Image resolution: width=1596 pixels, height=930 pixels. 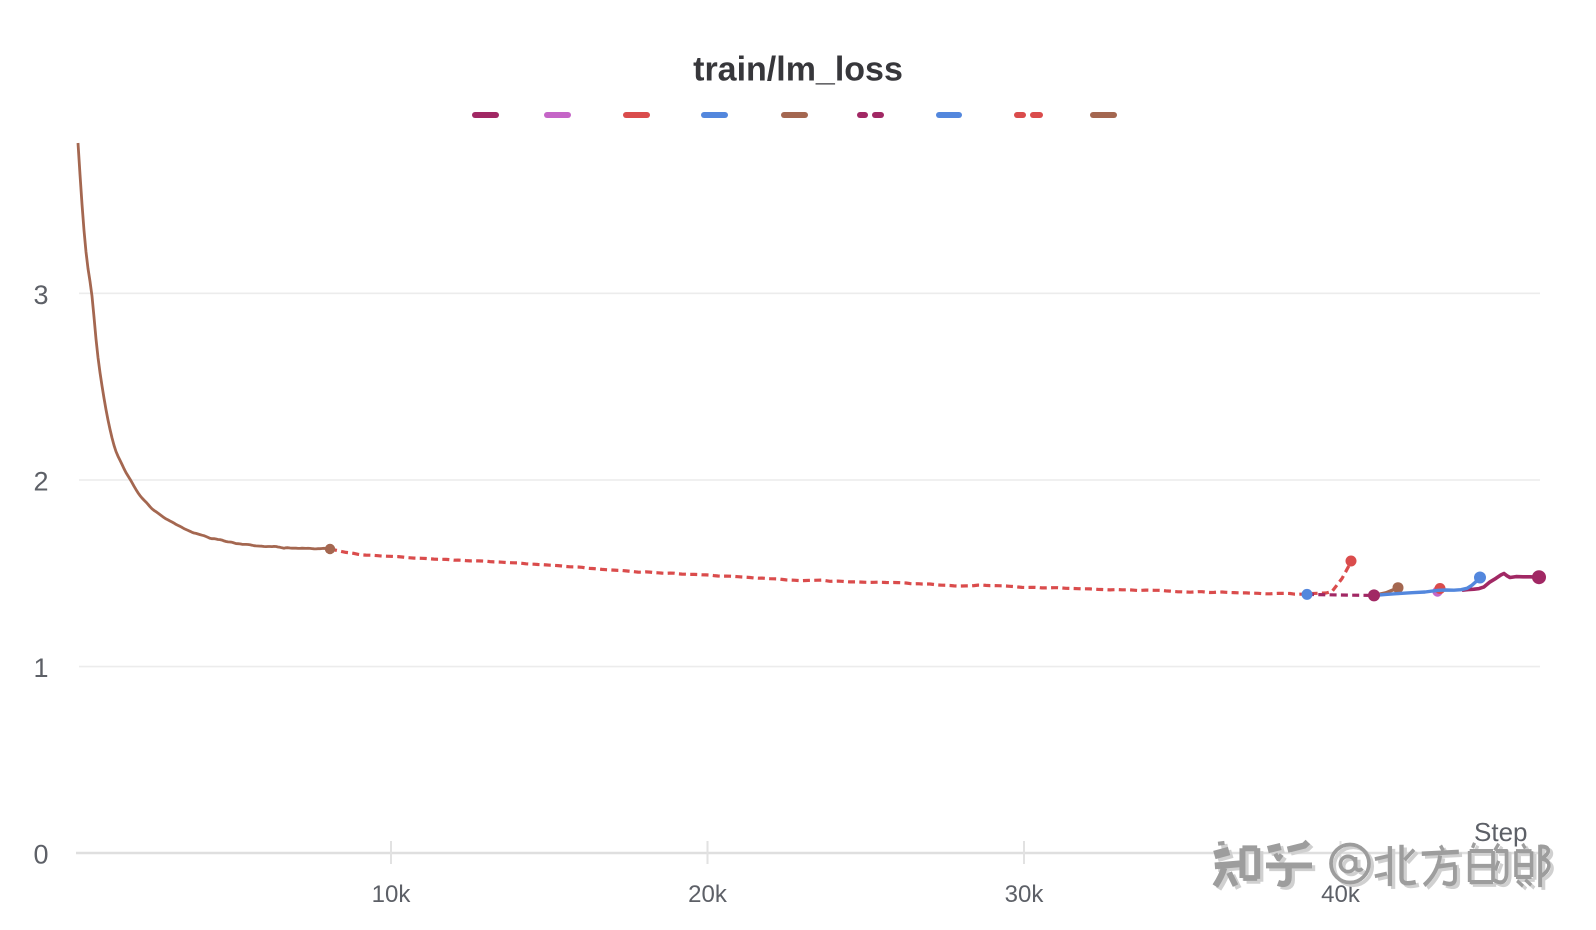 What do you see at coordinates (798, 70) in the screenshot?
I see `svg-text: train/lm_loss` at bounding box center [798, 70].